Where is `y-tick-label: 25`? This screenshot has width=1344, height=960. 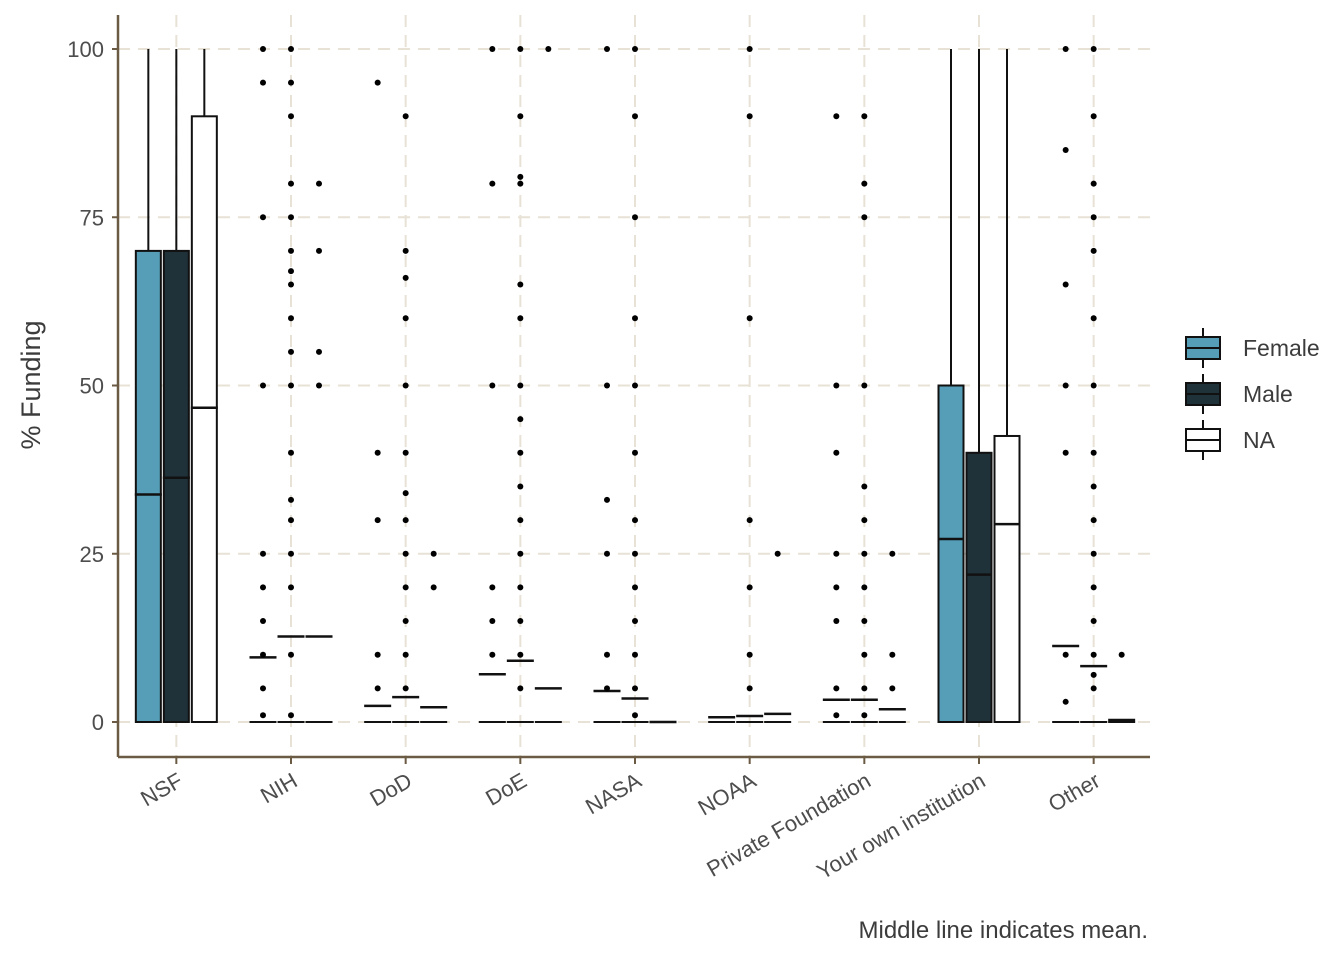
y-tick-label: 25 is located at coordinates (92, 554).